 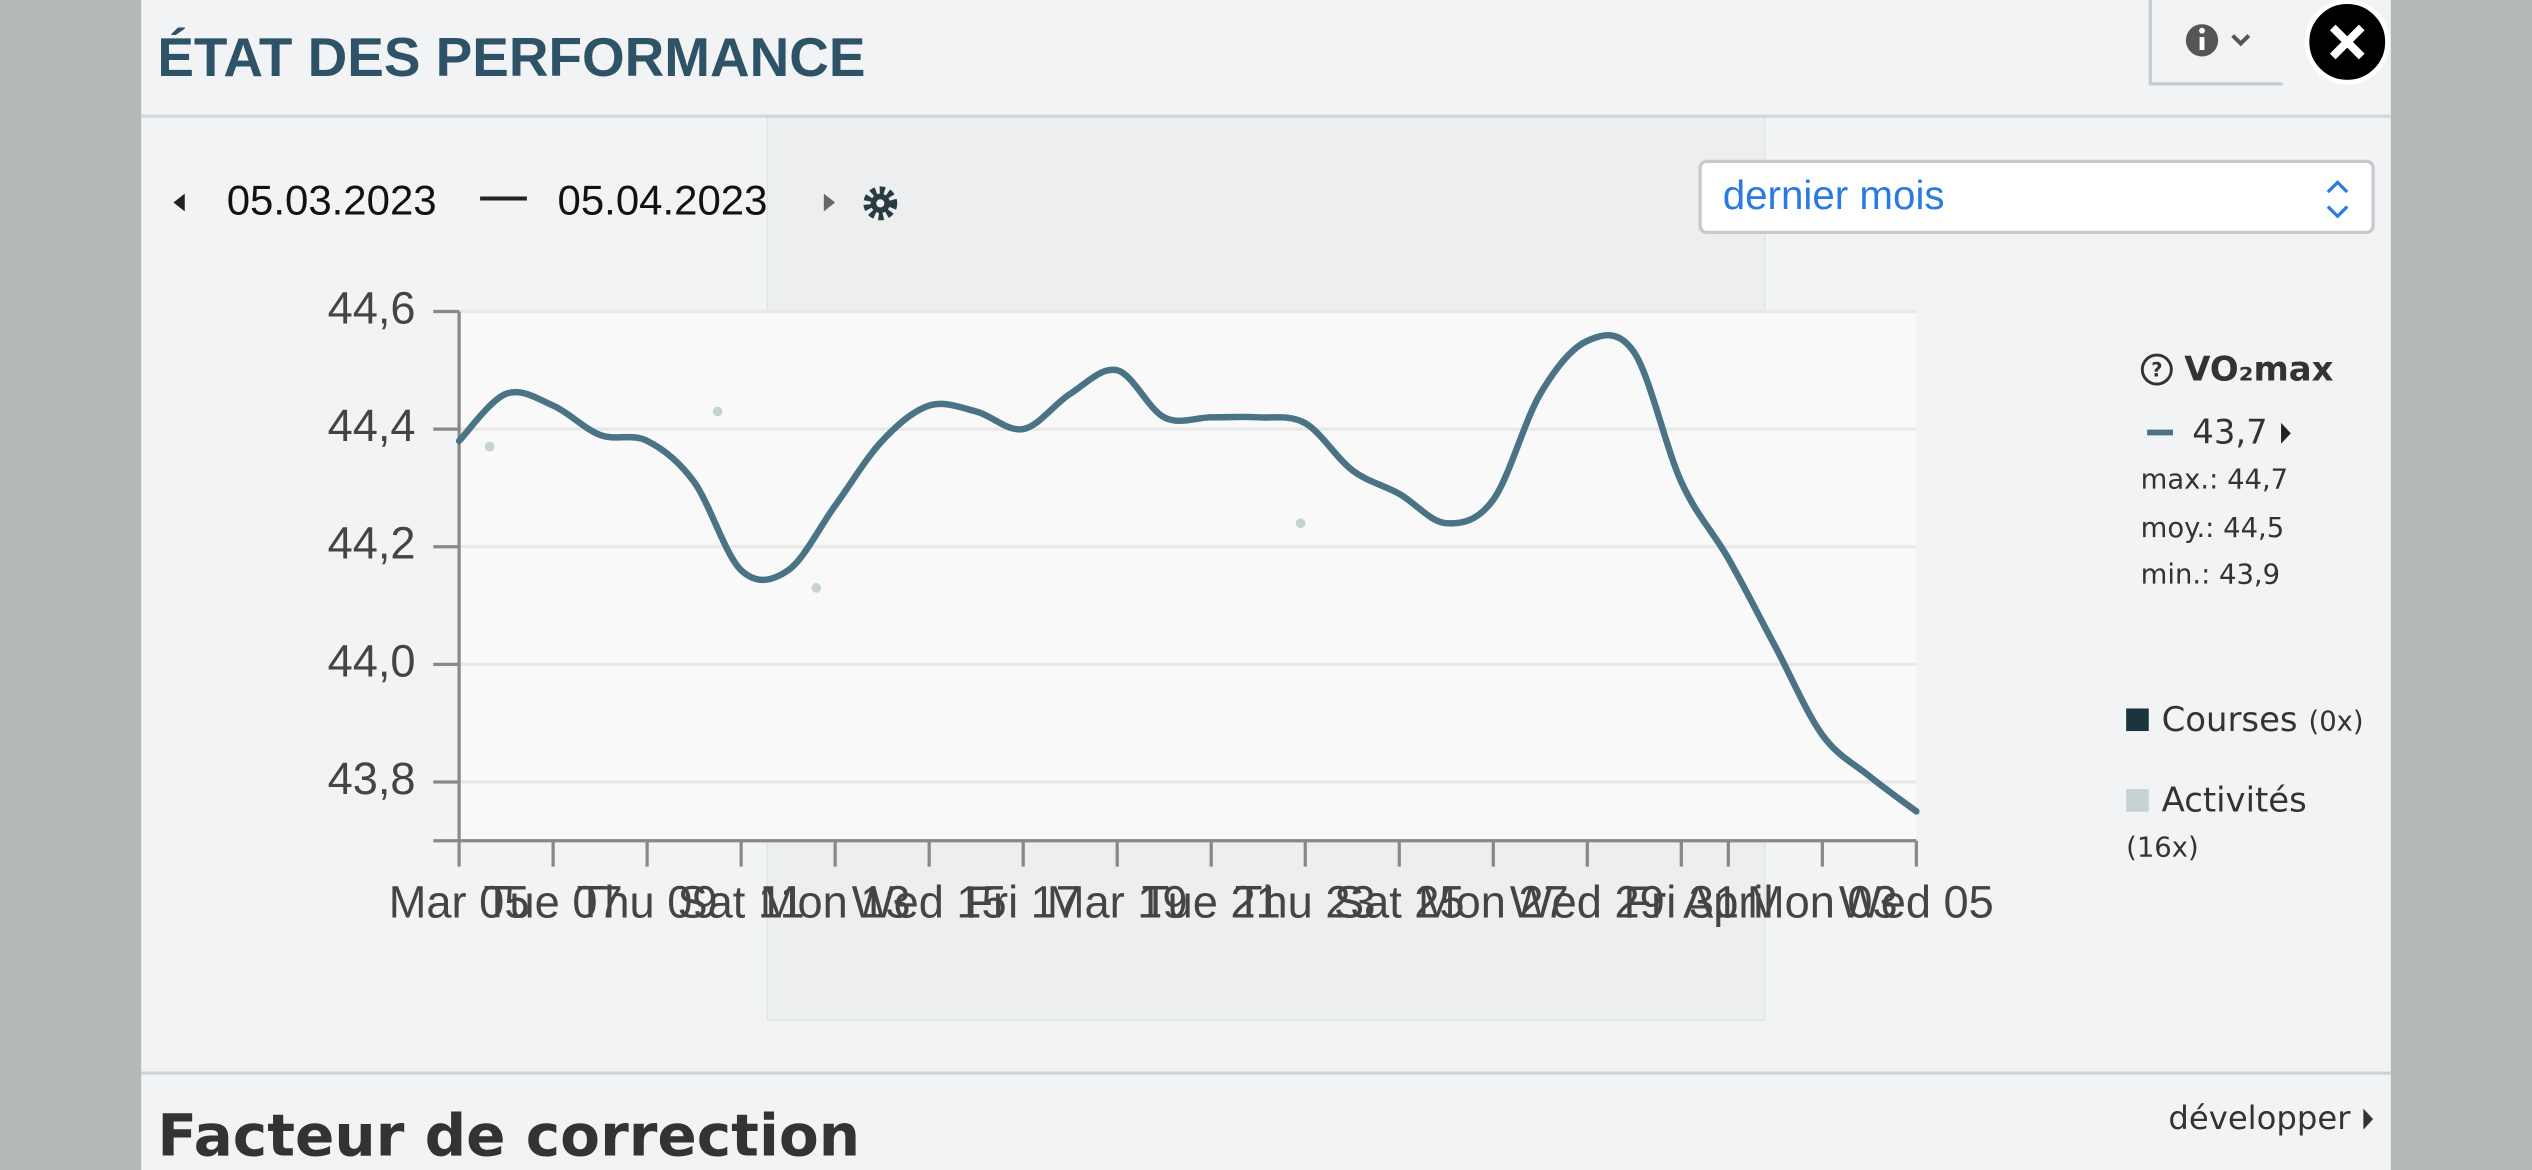 I want to click on legend-entry: Activités, so click(x=2234, y=800).